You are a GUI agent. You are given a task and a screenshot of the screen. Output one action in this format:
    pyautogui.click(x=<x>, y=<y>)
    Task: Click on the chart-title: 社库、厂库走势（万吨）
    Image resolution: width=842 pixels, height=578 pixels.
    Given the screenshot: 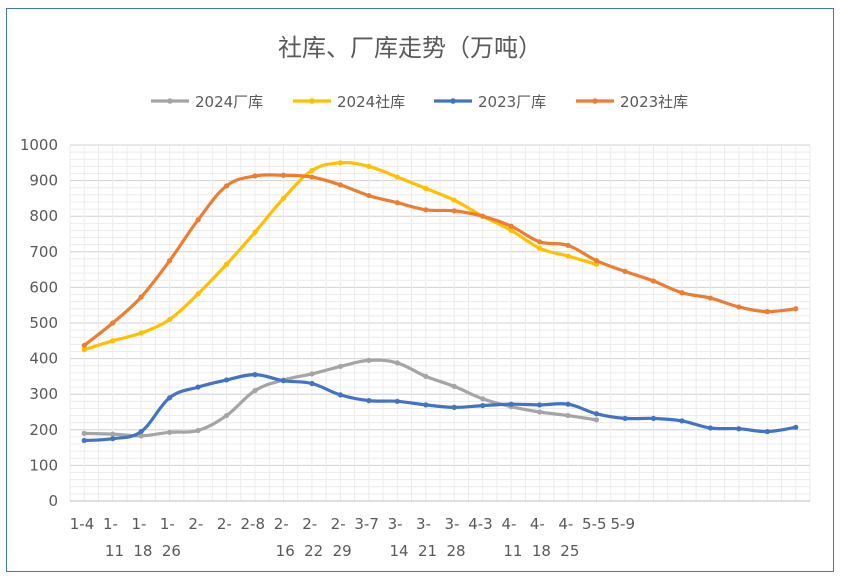 What is the action you would take?
    pyautogui.click(x=410, y=48)
    